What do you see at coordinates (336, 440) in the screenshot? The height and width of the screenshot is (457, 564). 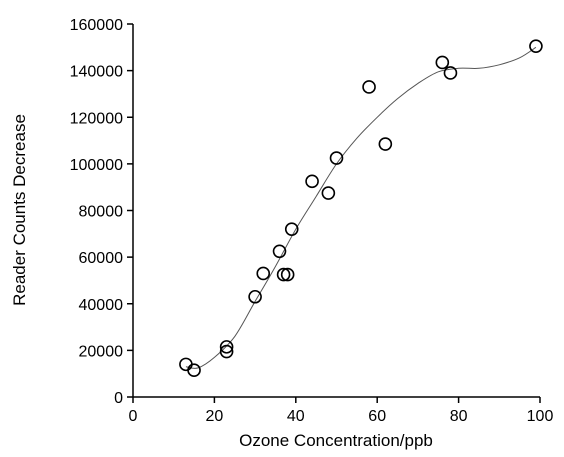 I see `x-axis-title: Ozone Concentration/ppb` at bounding box center [336, 440].